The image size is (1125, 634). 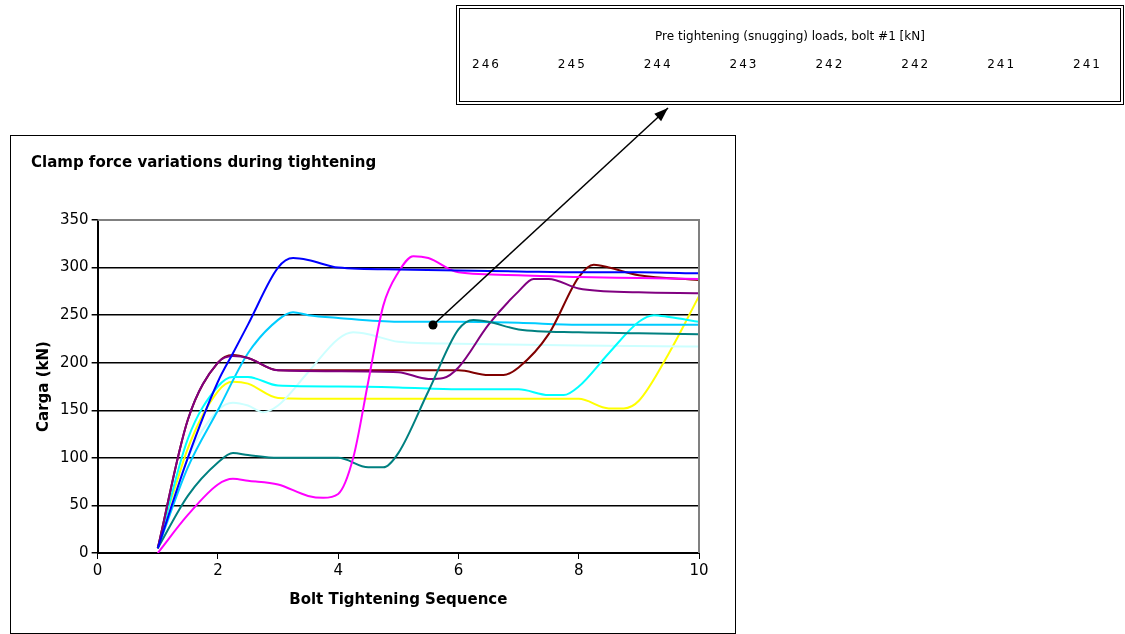 What do you see at coordinates (84, 551) in the screenshot?
I see `y-tick-label: 0` at bounding box center [84, 551].